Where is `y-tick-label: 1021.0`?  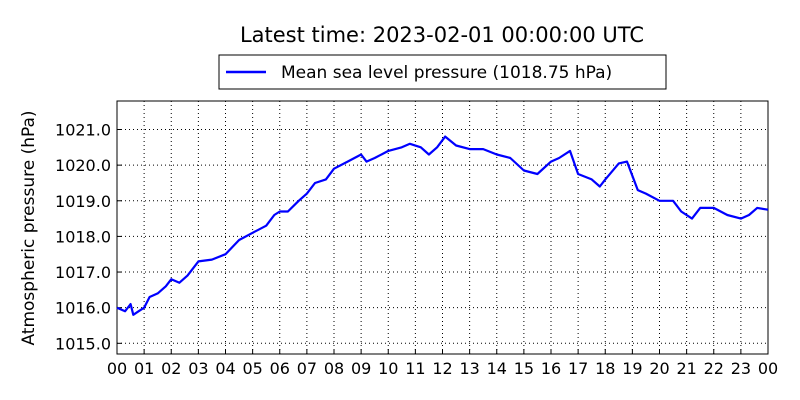
y-tick-label: 1021.0 is located at coordinates (83, 130).